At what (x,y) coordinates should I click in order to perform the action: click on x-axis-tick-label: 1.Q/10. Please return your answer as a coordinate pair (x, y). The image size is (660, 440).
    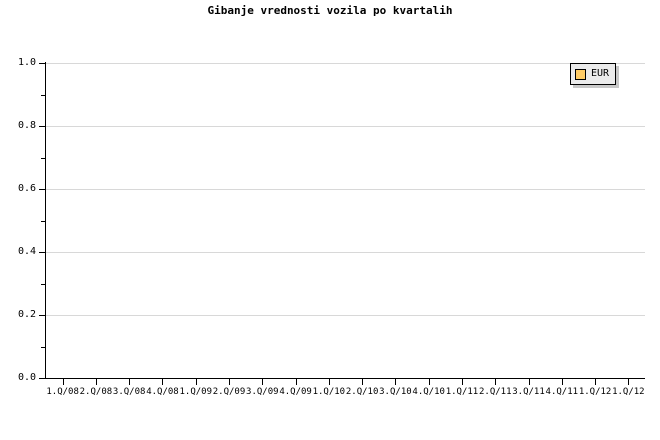
    Looking at the image, I should click on (329, 392).